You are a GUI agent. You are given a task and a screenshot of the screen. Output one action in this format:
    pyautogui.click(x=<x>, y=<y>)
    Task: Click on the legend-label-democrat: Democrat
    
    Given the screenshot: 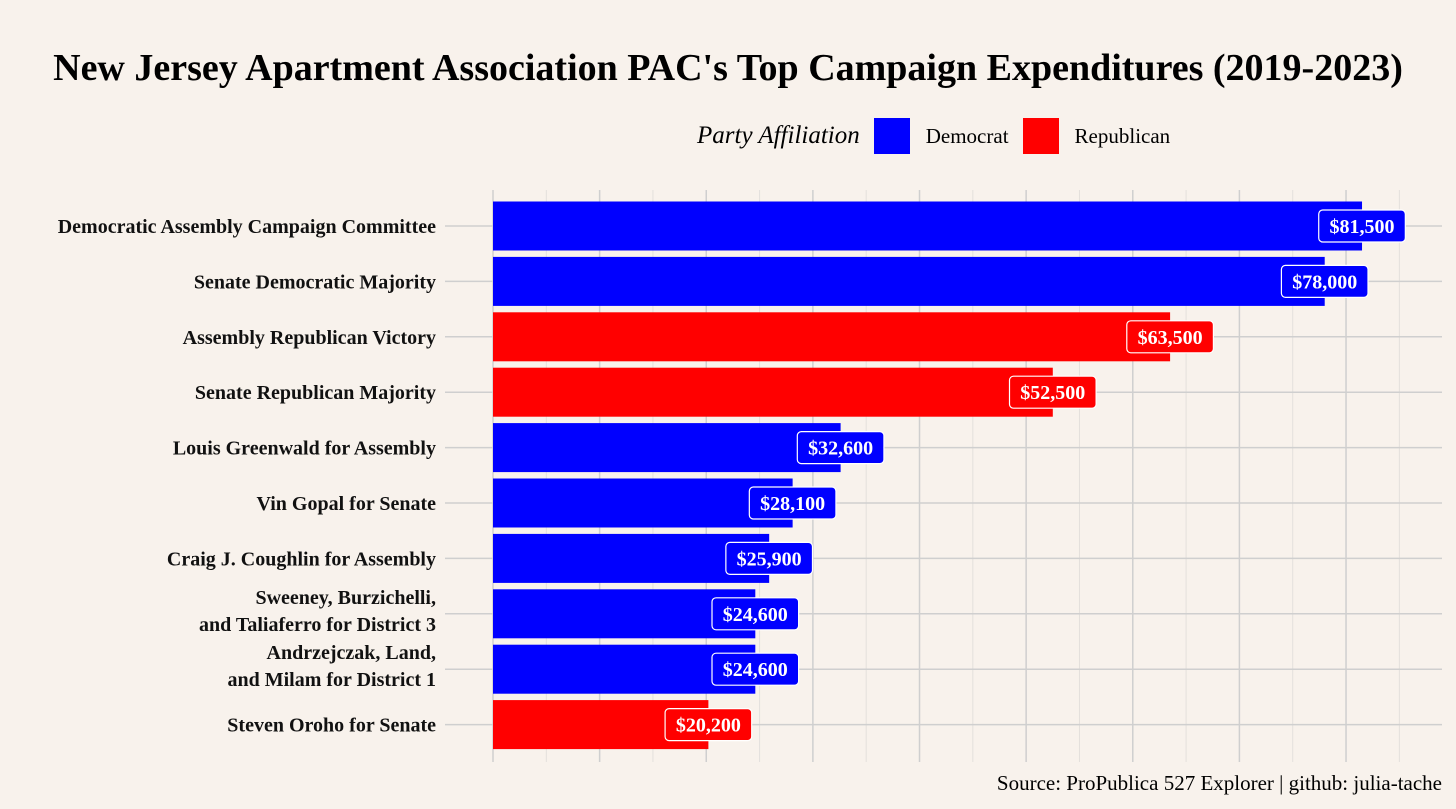 What is the action you would take?
    pyautogui.click(x=967, y=135)
    